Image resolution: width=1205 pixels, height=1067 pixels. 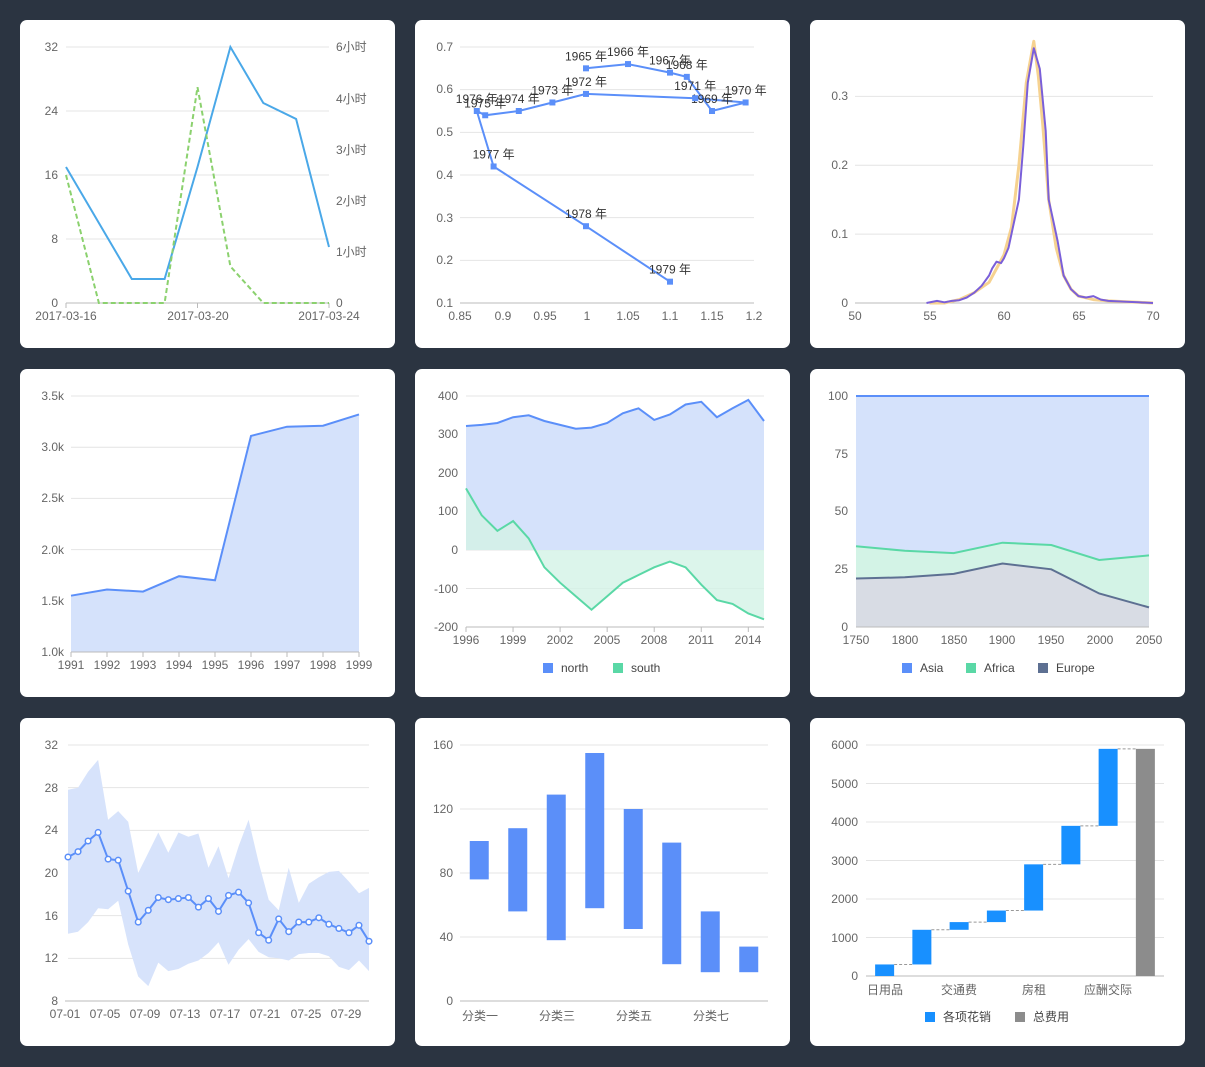 I want to click on x-tick-label: 1800, so click(x=905, y=640).